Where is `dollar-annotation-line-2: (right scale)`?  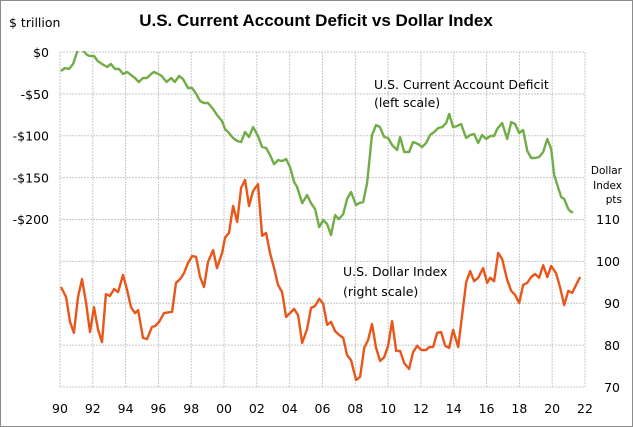 dollar-annotation-line-2: (right scale) is located at coordinates (380, 291).